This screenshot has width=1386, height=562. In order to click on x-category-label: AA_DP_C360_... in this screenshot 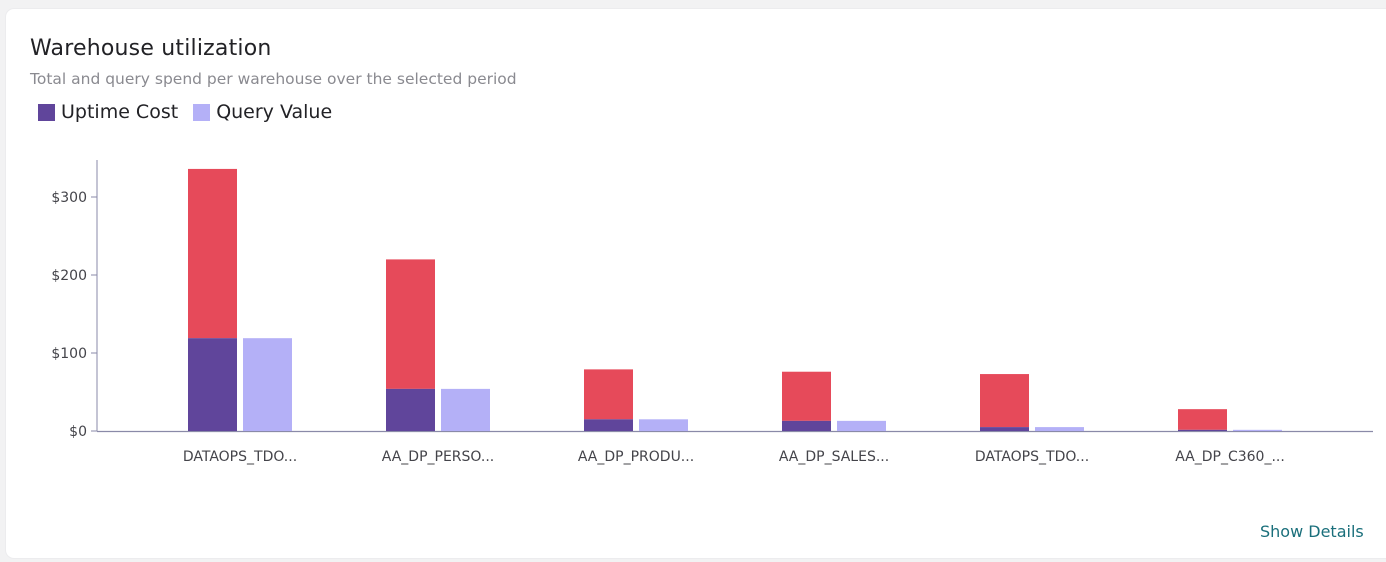, I will do `click(1230, 457)`.